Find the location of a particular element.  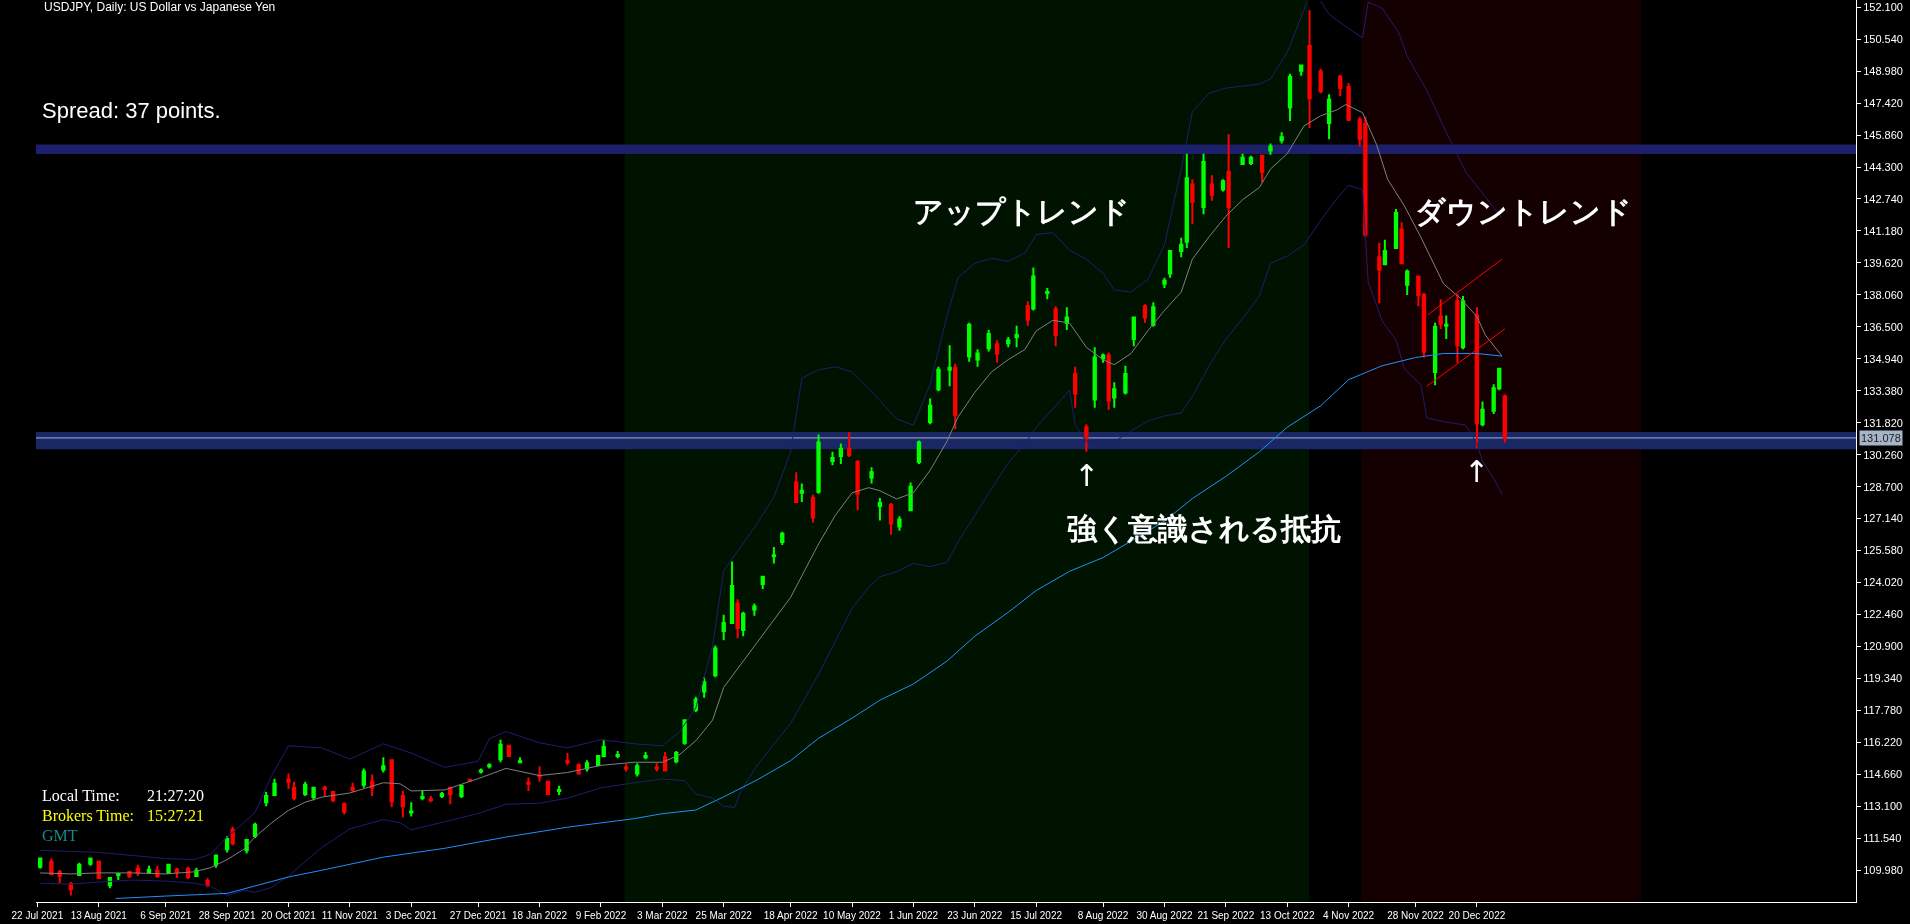

x-tick-label: 18 Apr 2022 is located at coordinates (791, 915).